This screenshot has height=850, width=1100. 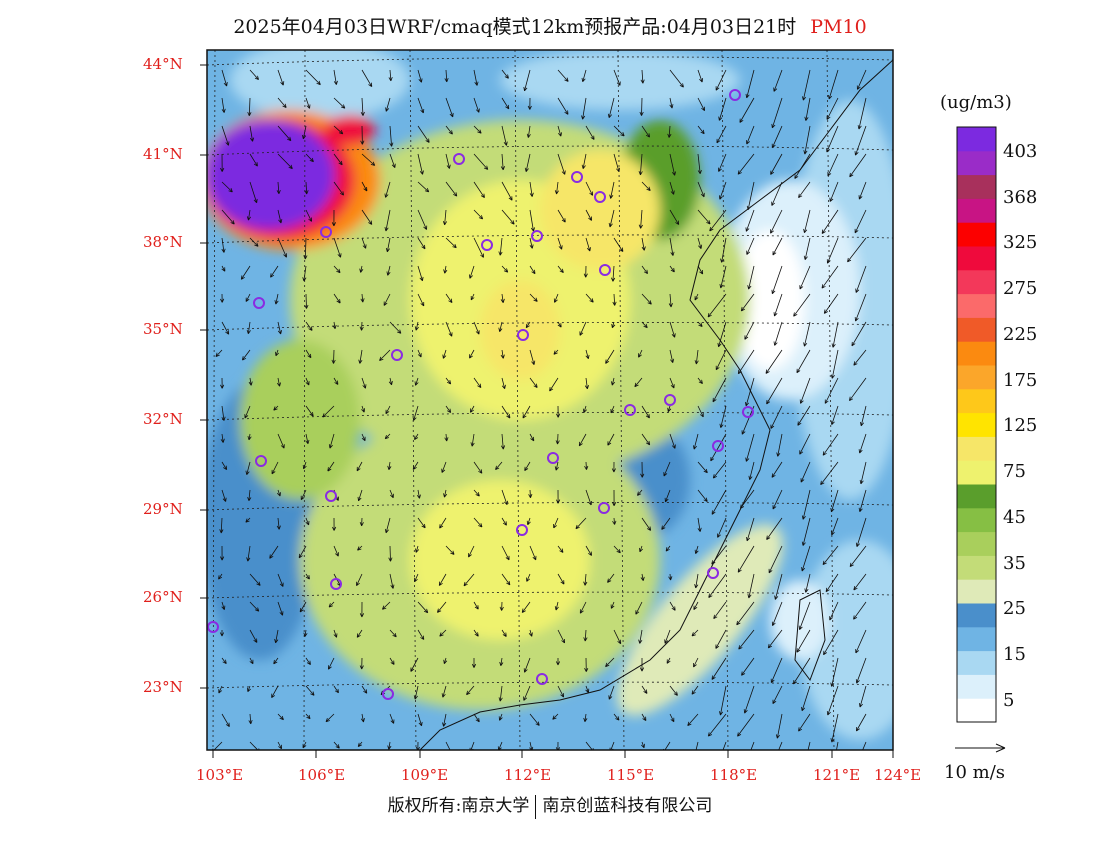 I want to click on colorbar-label-225: 225, so click(x=1020, y=334).